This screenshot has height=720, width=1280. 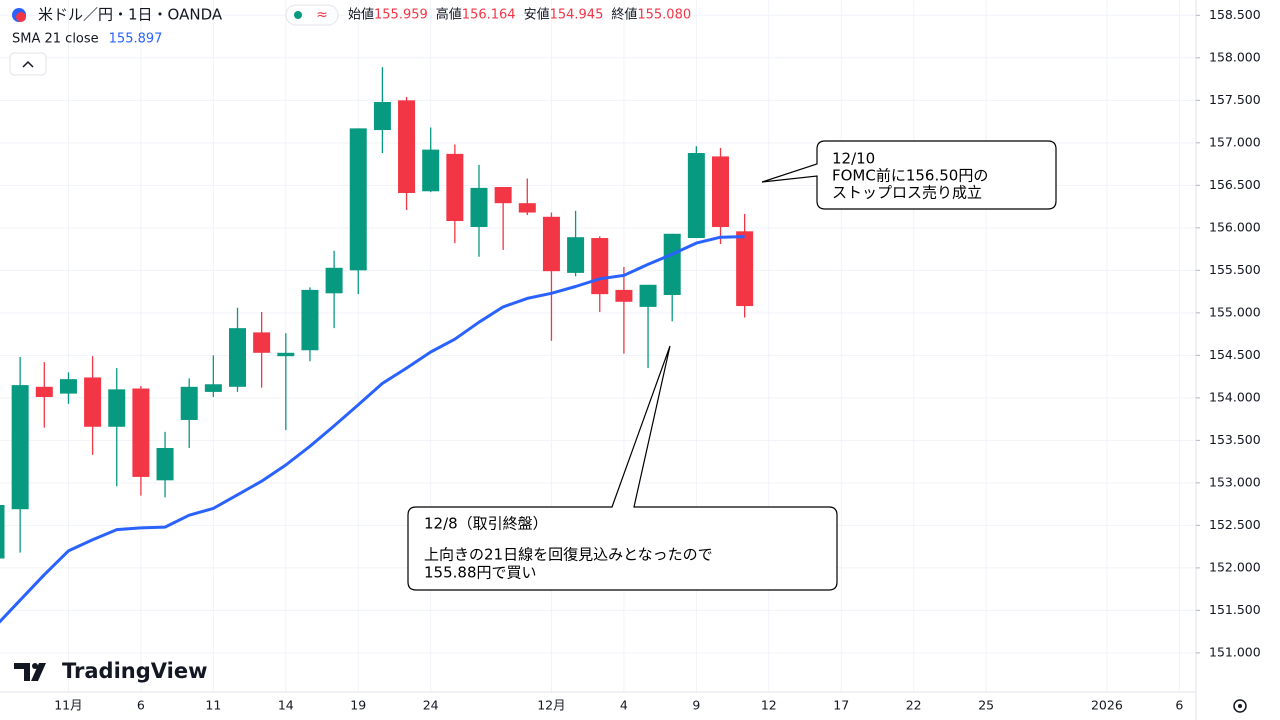 I want to click on settings-icon, so click(x=1240, y=706).